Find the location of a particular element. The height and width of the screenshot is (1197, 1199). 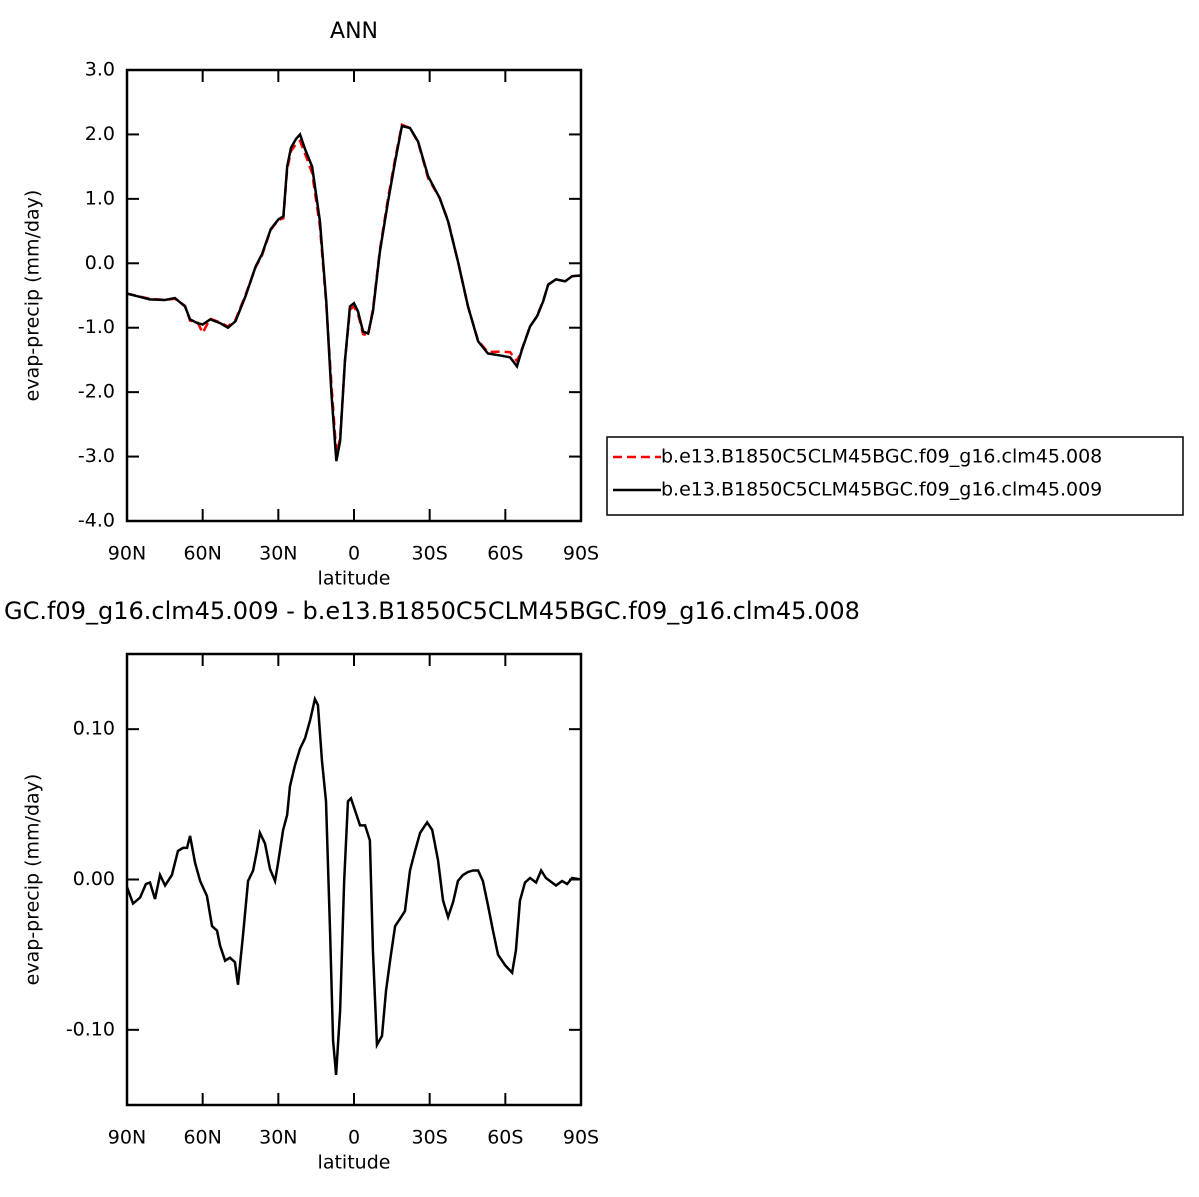

y-tick-label: 0.0 is located at coordinates (100, 263).